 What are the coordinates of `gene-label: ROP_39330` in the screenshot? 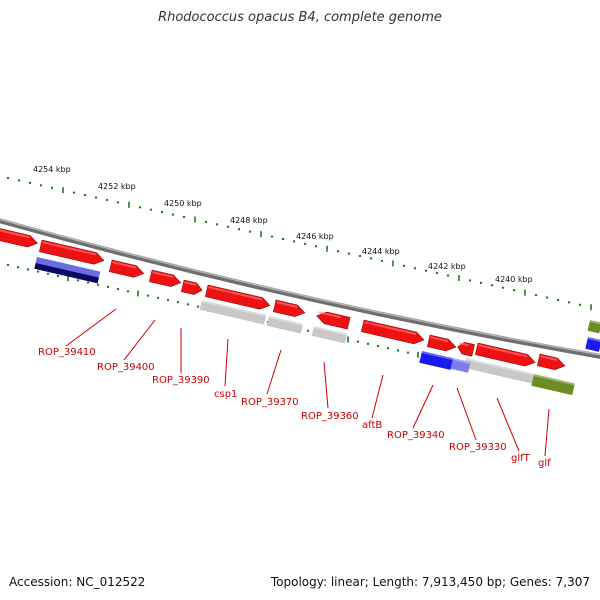 It's located at (478, 447).